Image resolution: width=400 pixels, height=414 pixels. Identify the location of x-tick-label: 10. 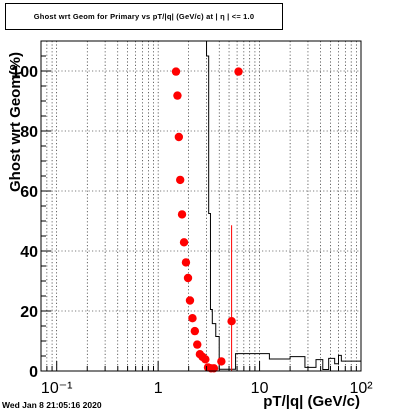
(260, 388).